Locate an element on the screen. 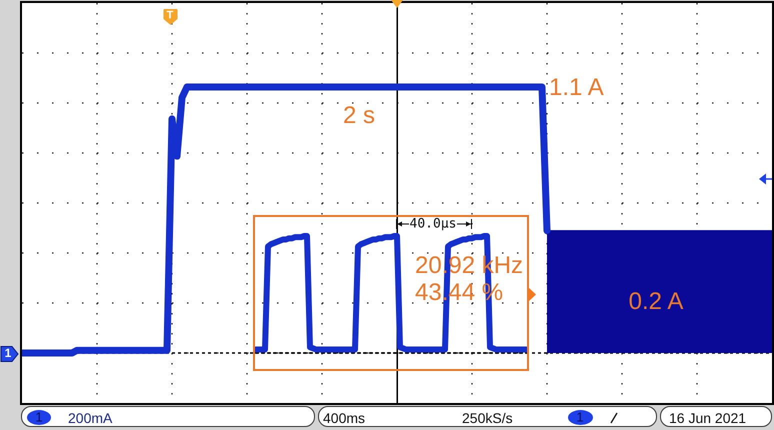 This screenshot has height=430, width=774. text: 200mA is located at coordinates (90, 418).